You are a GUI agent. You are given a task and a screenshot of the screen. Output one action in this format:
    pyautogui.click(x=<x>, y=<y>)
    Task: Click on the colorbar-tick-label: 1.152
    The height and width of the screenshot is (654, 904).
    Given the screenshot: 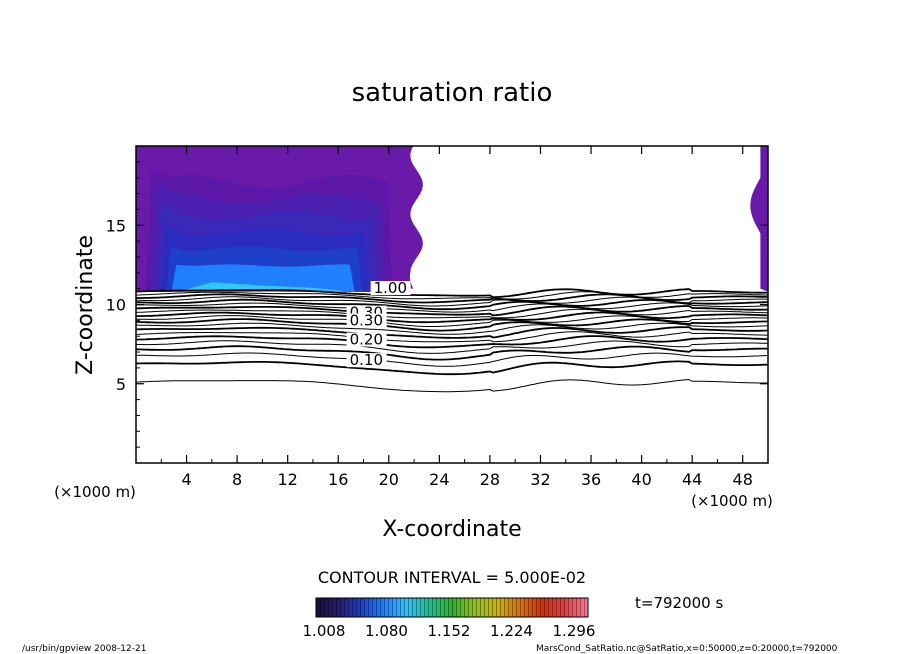 What is the action you would take?
    pyautogui.click(x=449, y=631)
    